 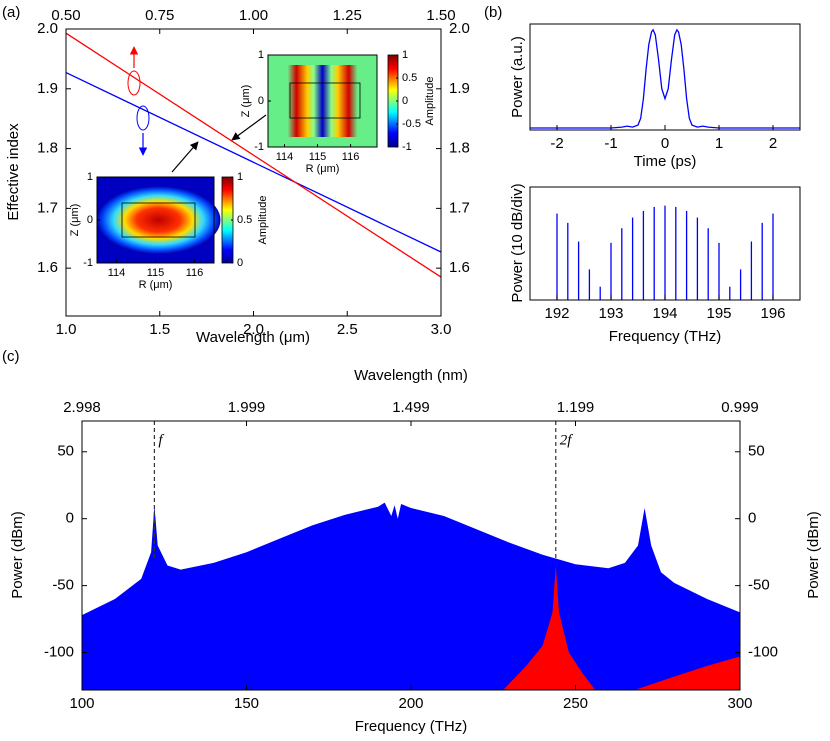 What do you see at coordinates (556, 143) in the screenshot?
I see `tick-label: -2` at bounding box center [556, 143].